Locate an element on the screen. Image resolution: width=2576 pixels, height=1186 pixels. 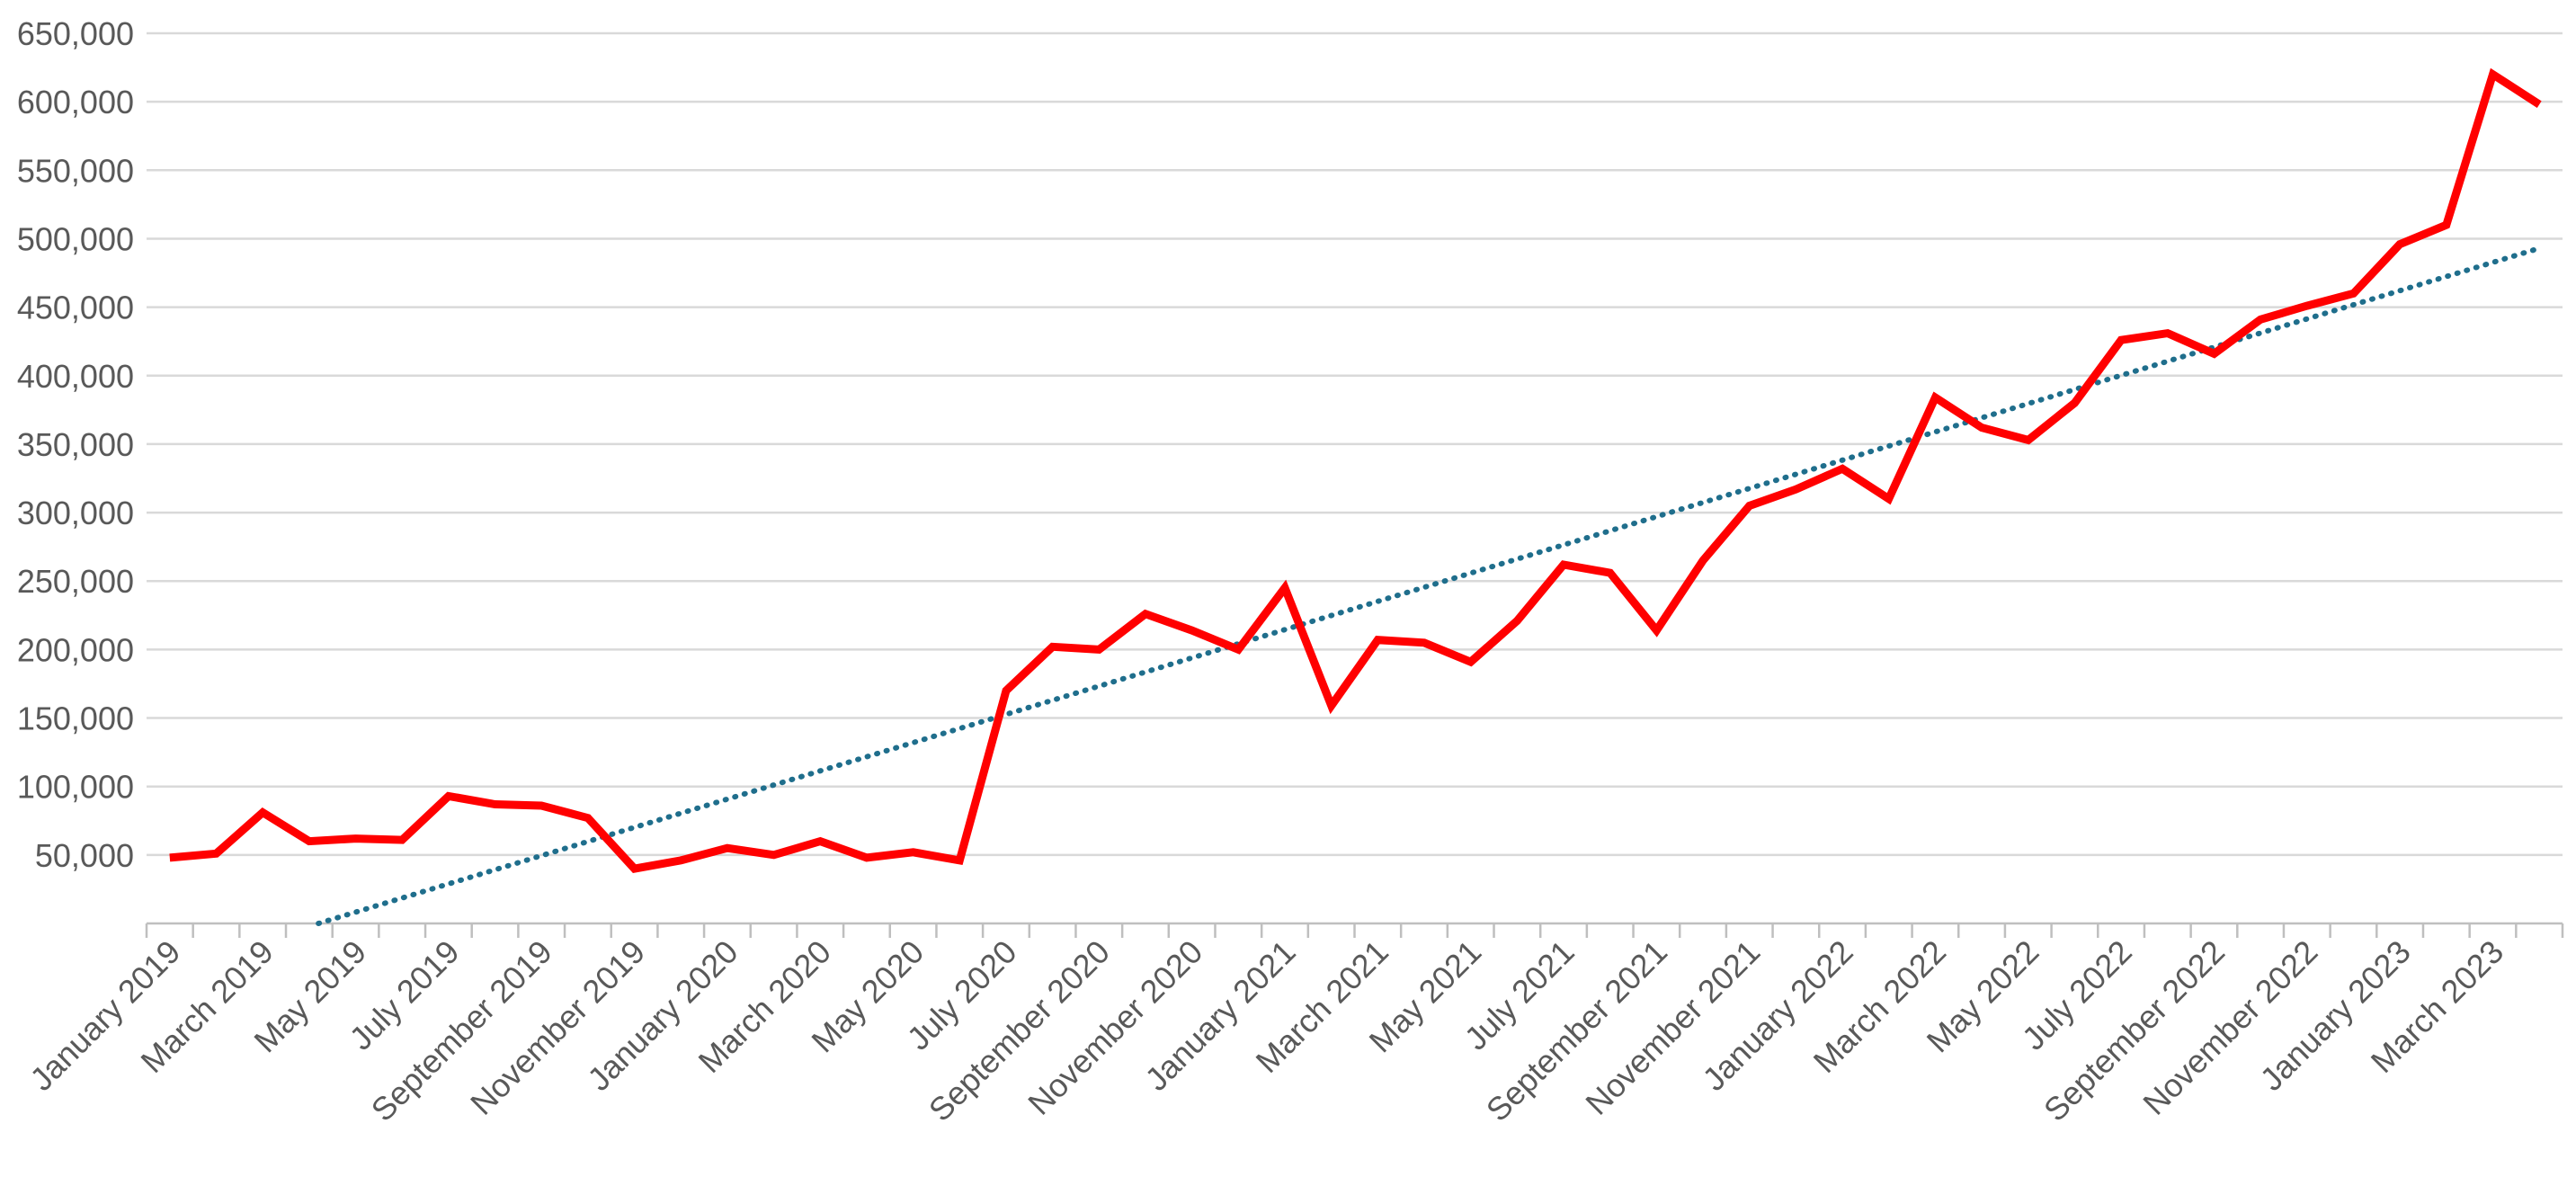
y-tick-label: 100,000 is located at coordinates (75, 787).